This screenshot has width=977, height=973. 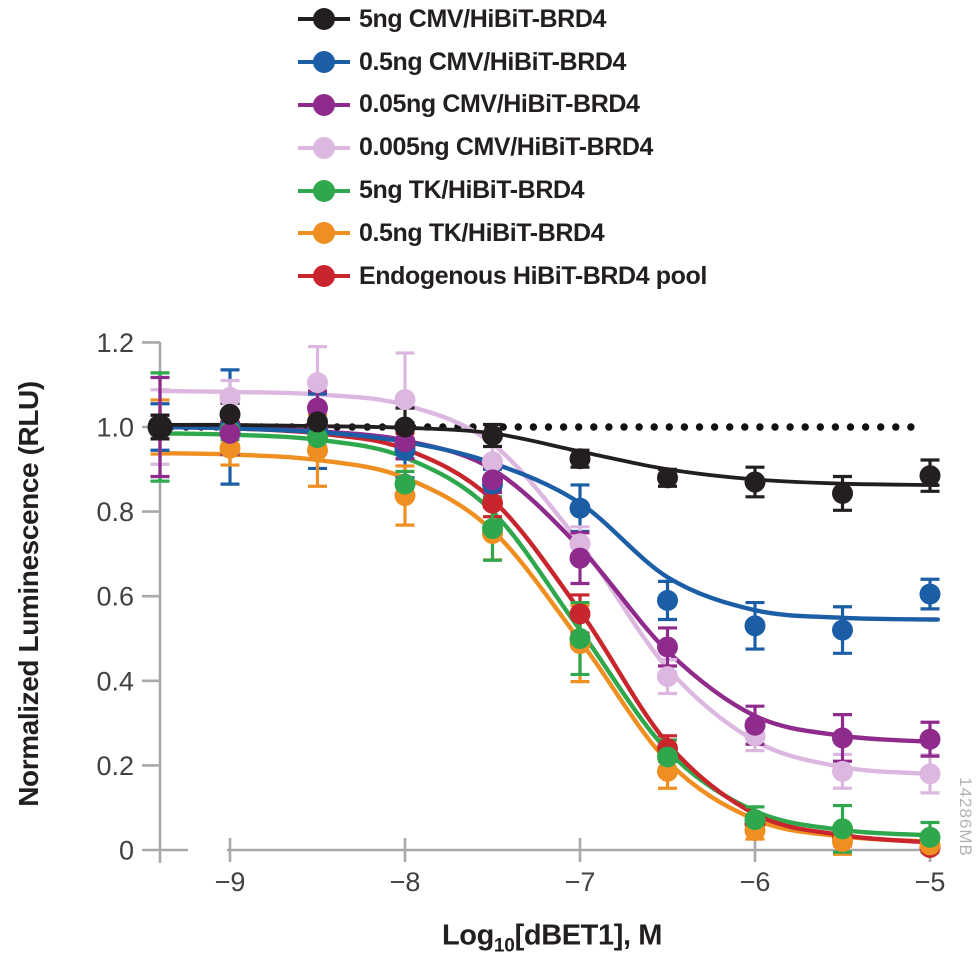 What do you see at coordinates (533, 275) in the screenshot?
I see `legend-label: Endogenous HiBiT-BRD4 pool` at bounding box center [533, 275].